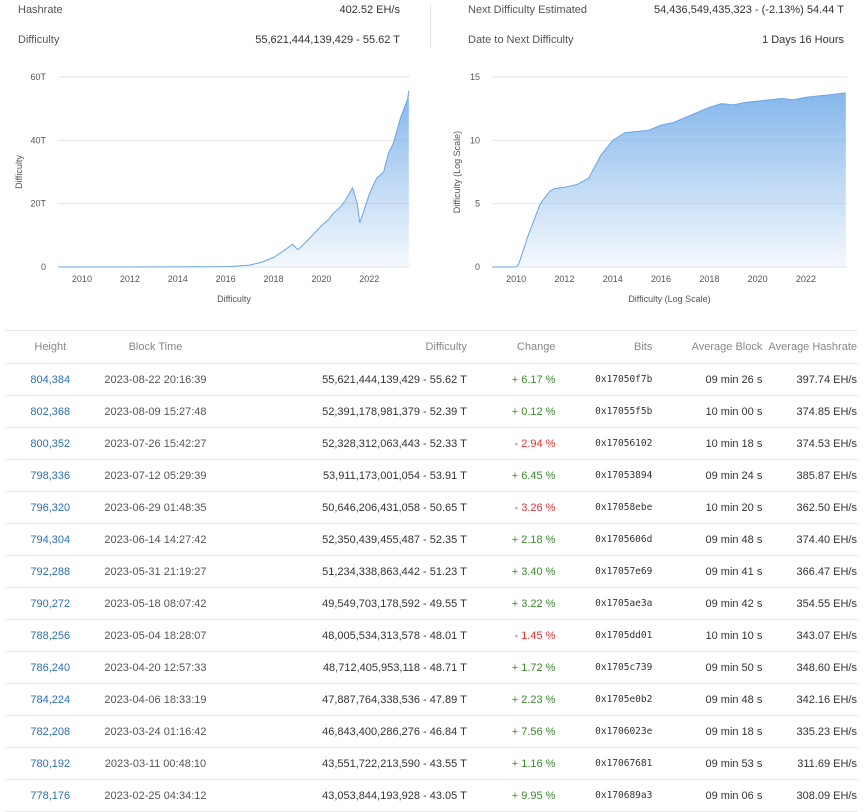 The image size is (868, 812). What do you see at coordinates (50, 635) in the screenshot?
I see `block-height-link: 788,256` at bounding box center [50, 635].